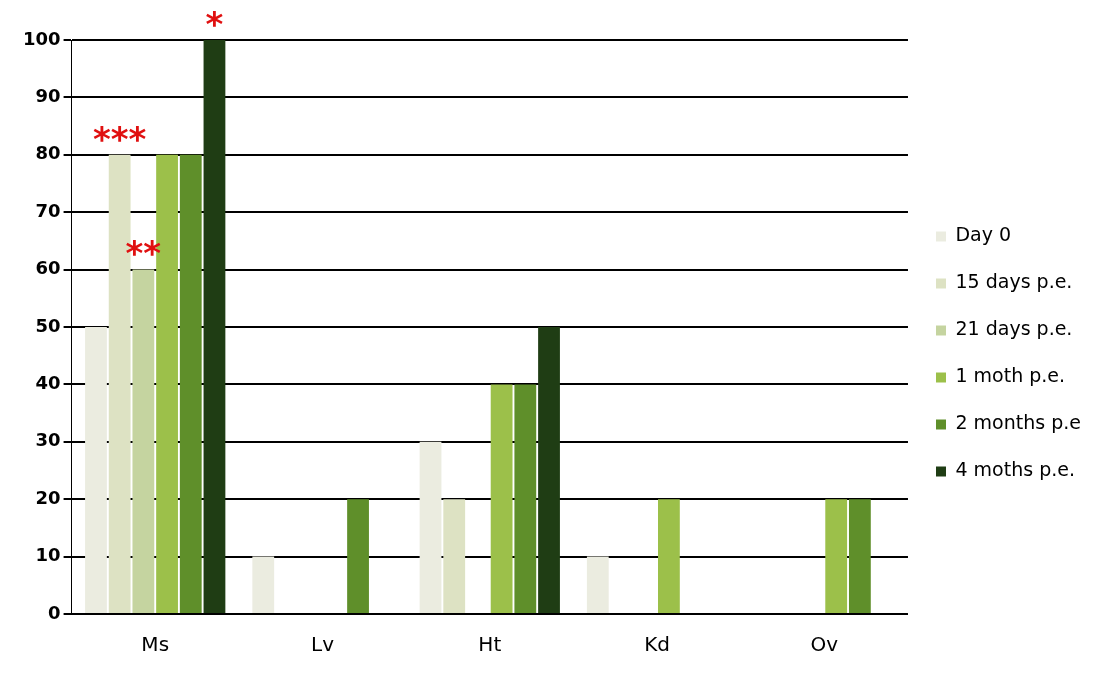 This screenshot has width=1101, height=688. What do you see at coordinates (48, 268) in the screenshot?
I see `y-tick-label: 60` at bounding box center [48, 268].